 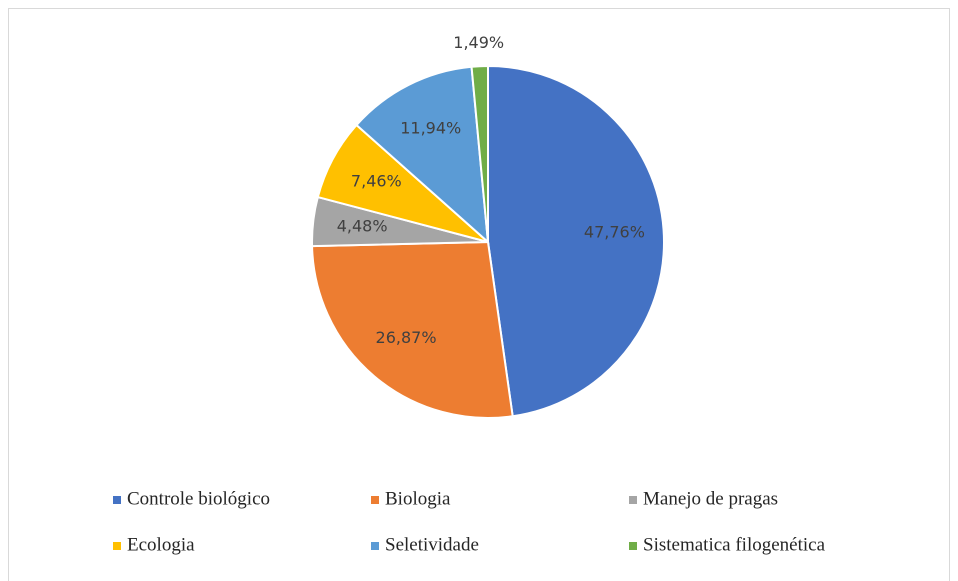 What do you see at coordinates (710, 498) in the screenshot?
I see `legend-label: Manejo de pragas` at bounding box center [710, 498].